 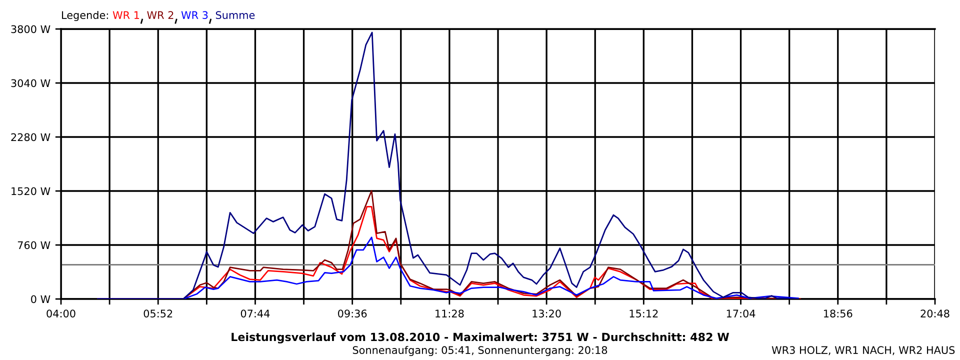 I want to click on x-tick-label: 17:04, so click(x=741, y=314).